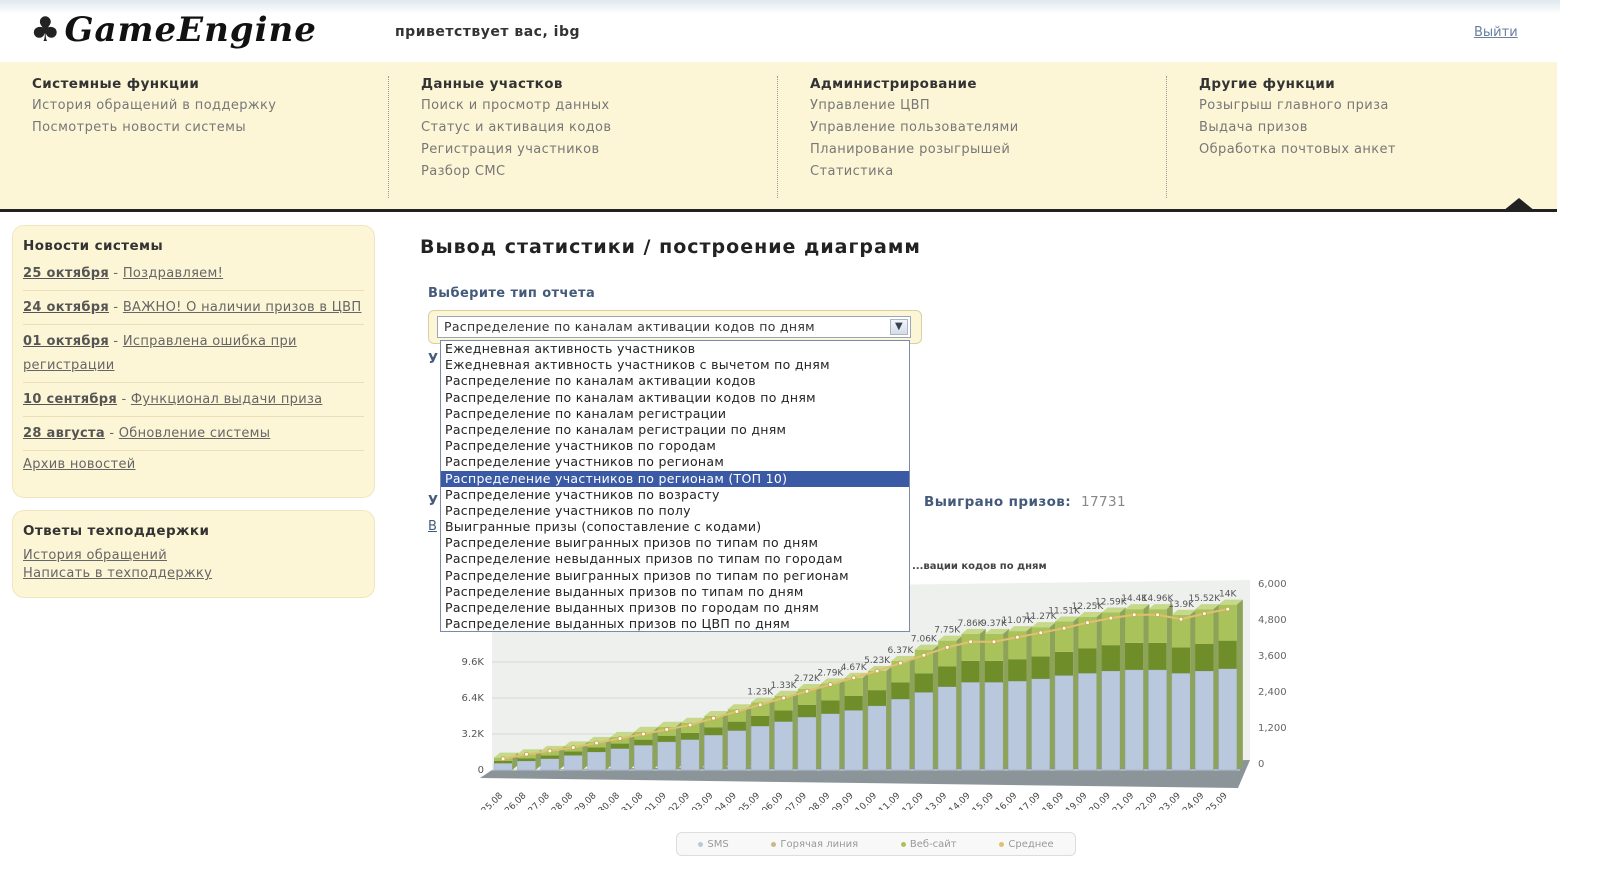  Describe the element at coordinates (242, 307) in the screenshot. I see `news-link: ВАЖНО! О наличии призов в ЦВП` at that location.